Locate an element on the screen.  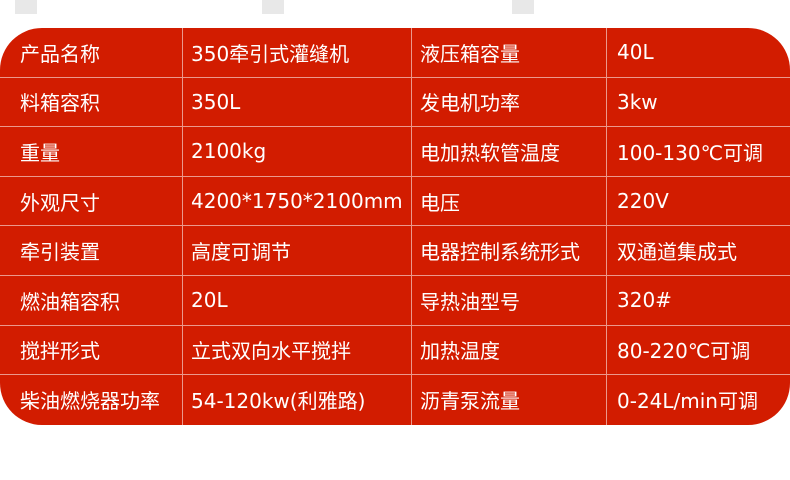
spec-value: 2100kg is located at coordinates (297, 151).